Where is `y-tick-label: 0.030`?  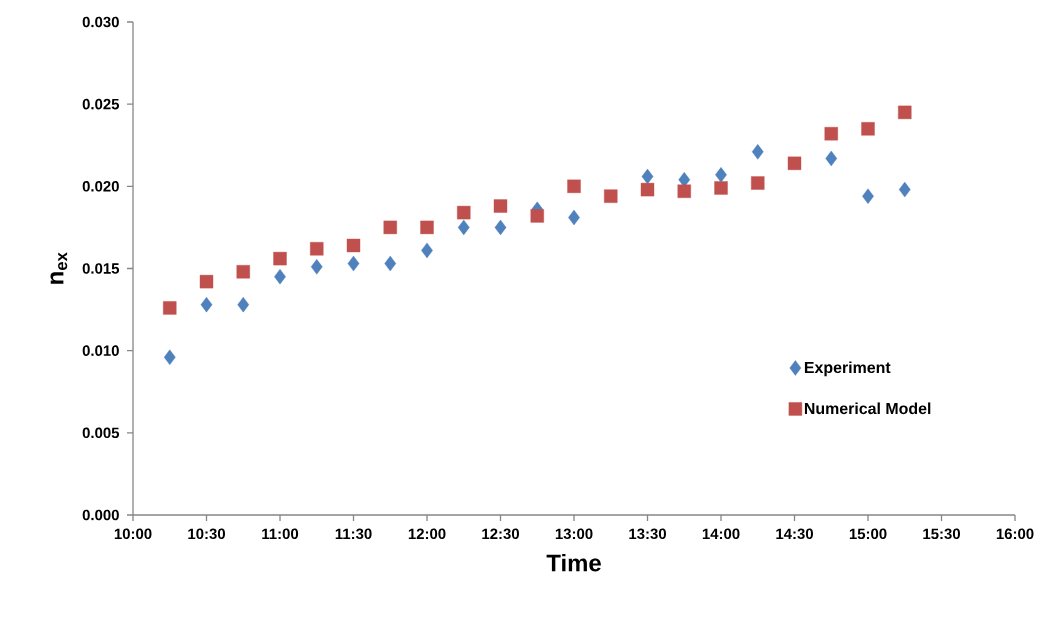 y-tick-label: 0.030 is located at coordinates (100, 22).